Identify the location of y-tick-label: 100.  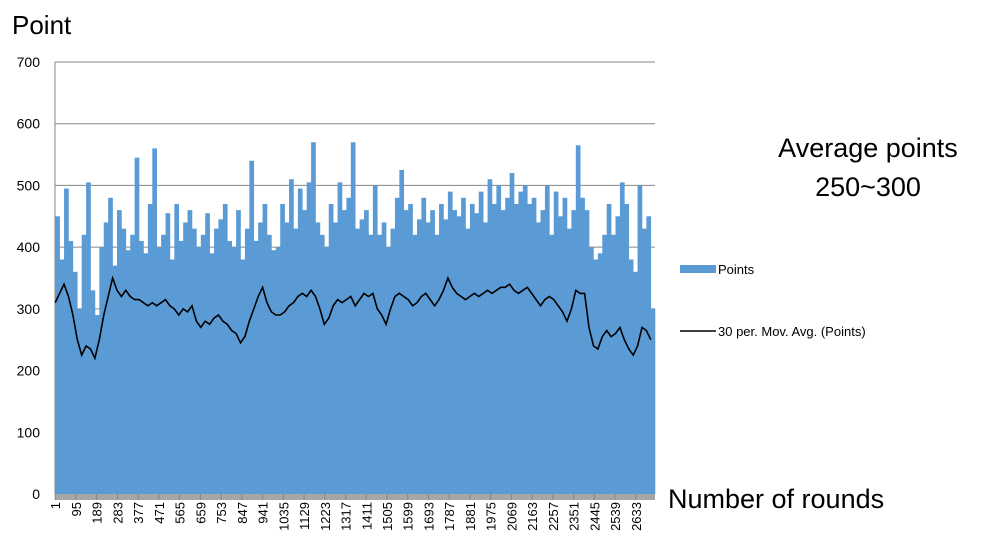
(29, 432).